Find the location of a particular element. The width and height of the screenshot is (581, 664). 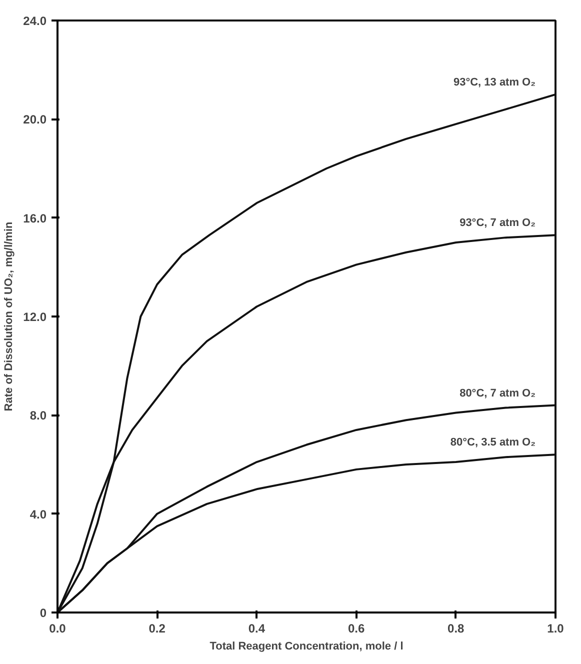

y-tick-label: 8.0 is located at coordinates (38, 415).